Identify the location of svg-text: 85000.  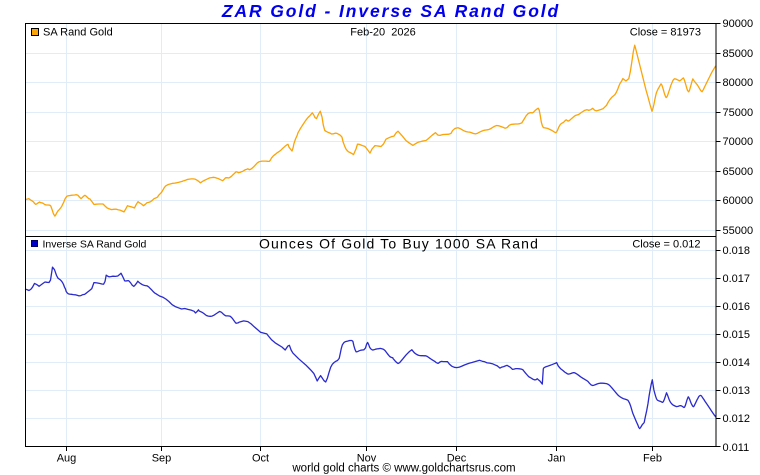
(738, 54).